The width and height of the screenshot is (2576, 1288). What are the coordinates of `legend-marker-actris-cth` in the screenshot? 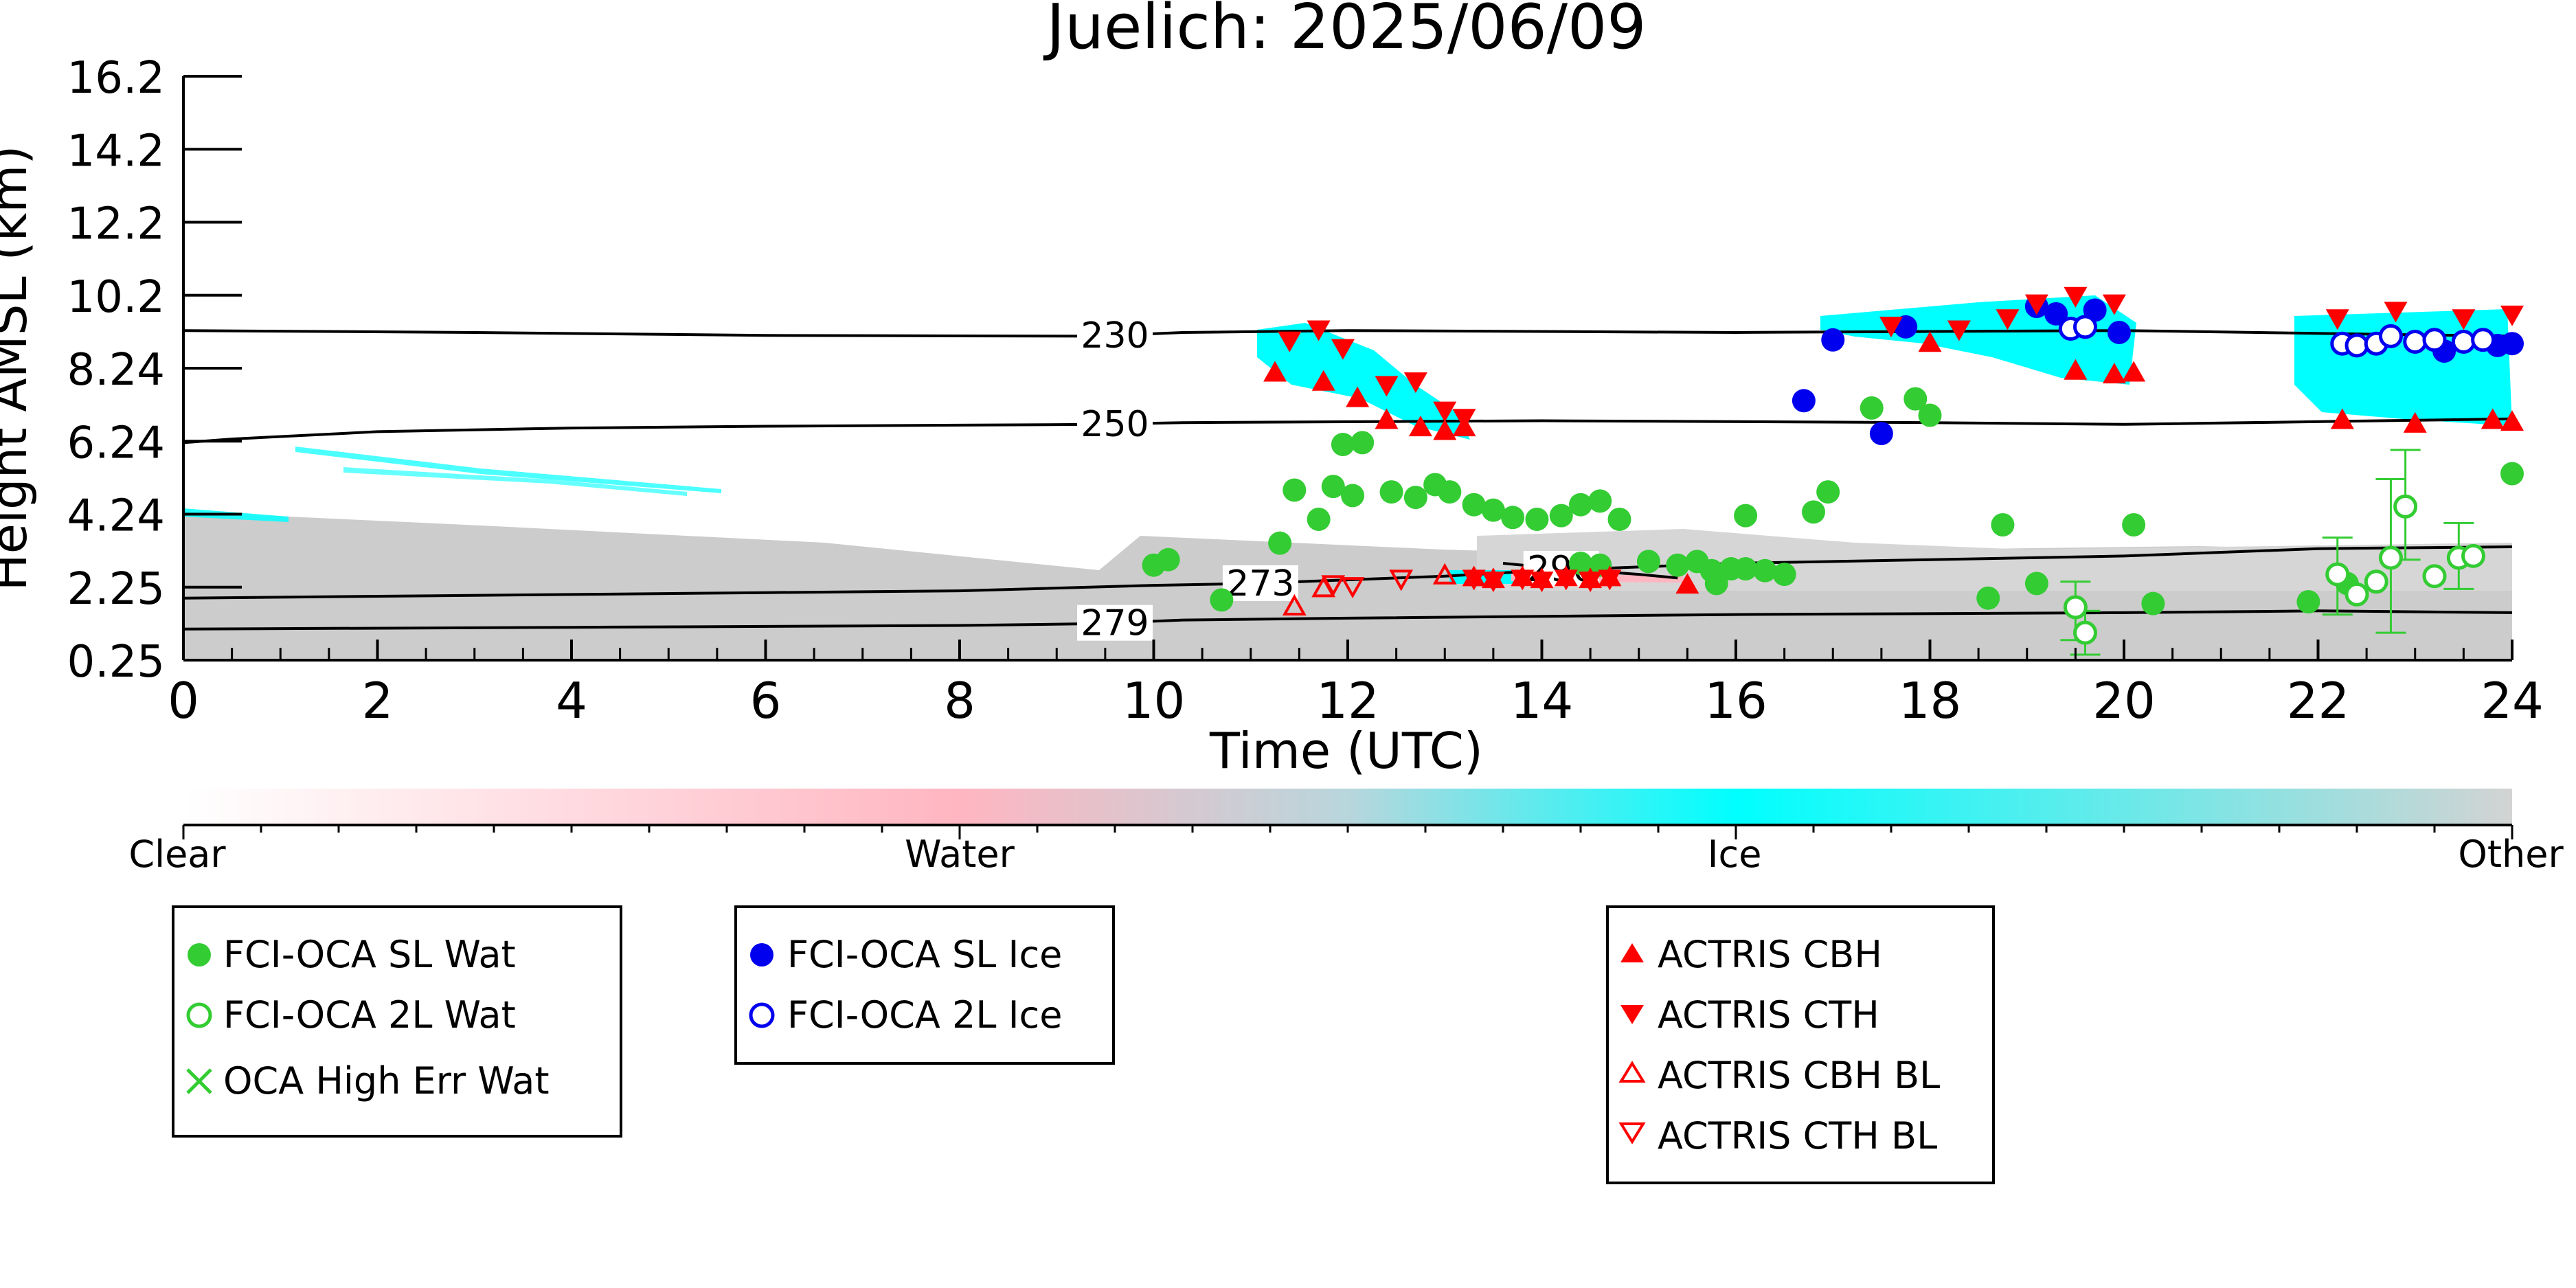 It's located at (1632, 1014).